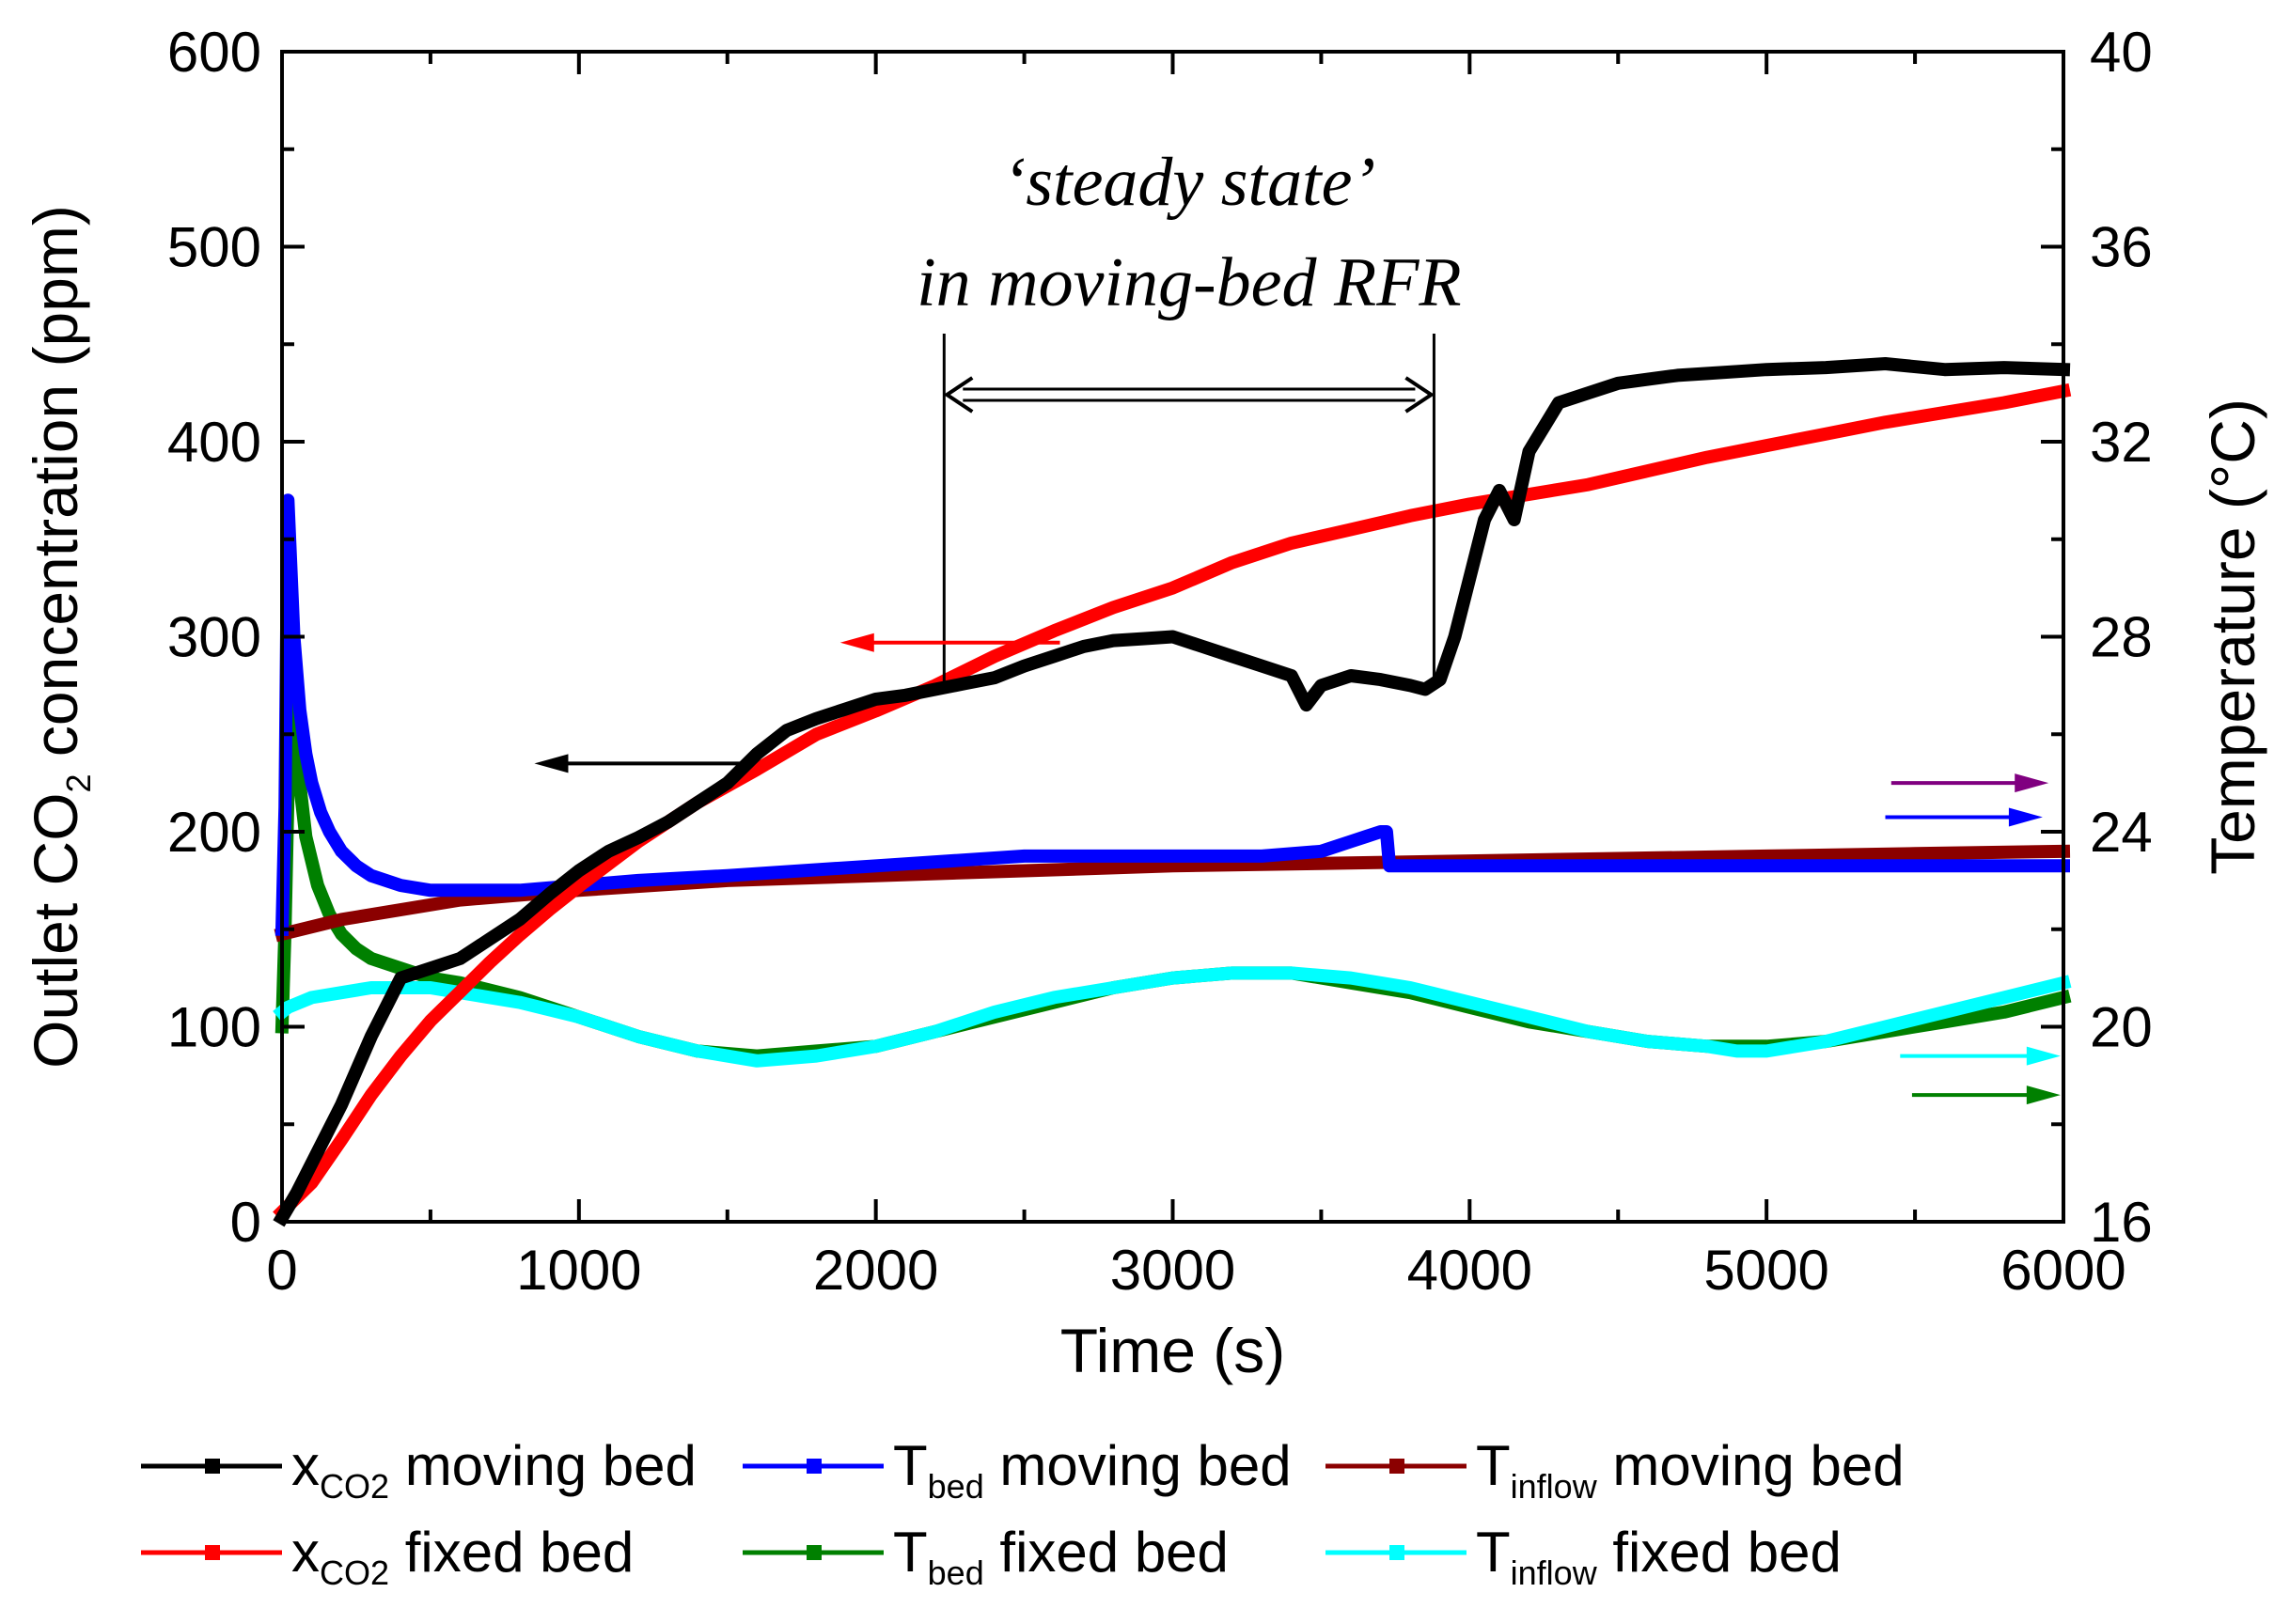 Image resolution: width=2290 pixels, height=1624 pixels. I want to click on y-axis-left-title: Outlet CO2 concentration (ppm), so click(59, 637).